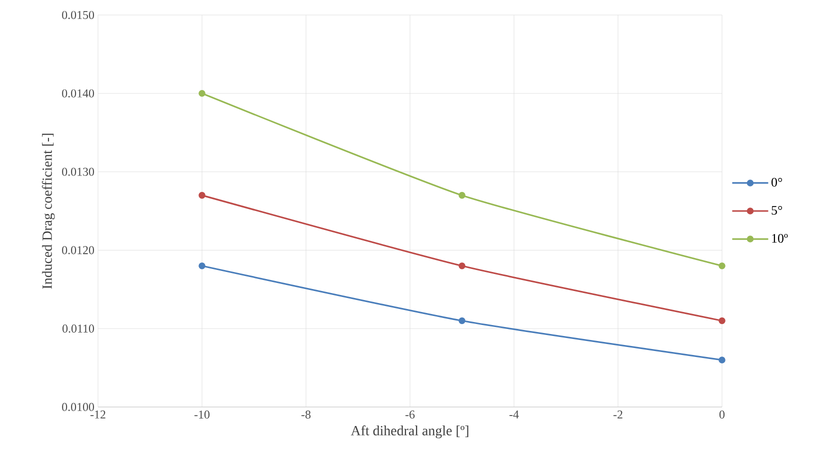 Image resolution: width=822 pixels, height=468 pixels. Describe the element at coordinates (98, 414) in the screenshot. I see `x-tick-label: -12` at that location.